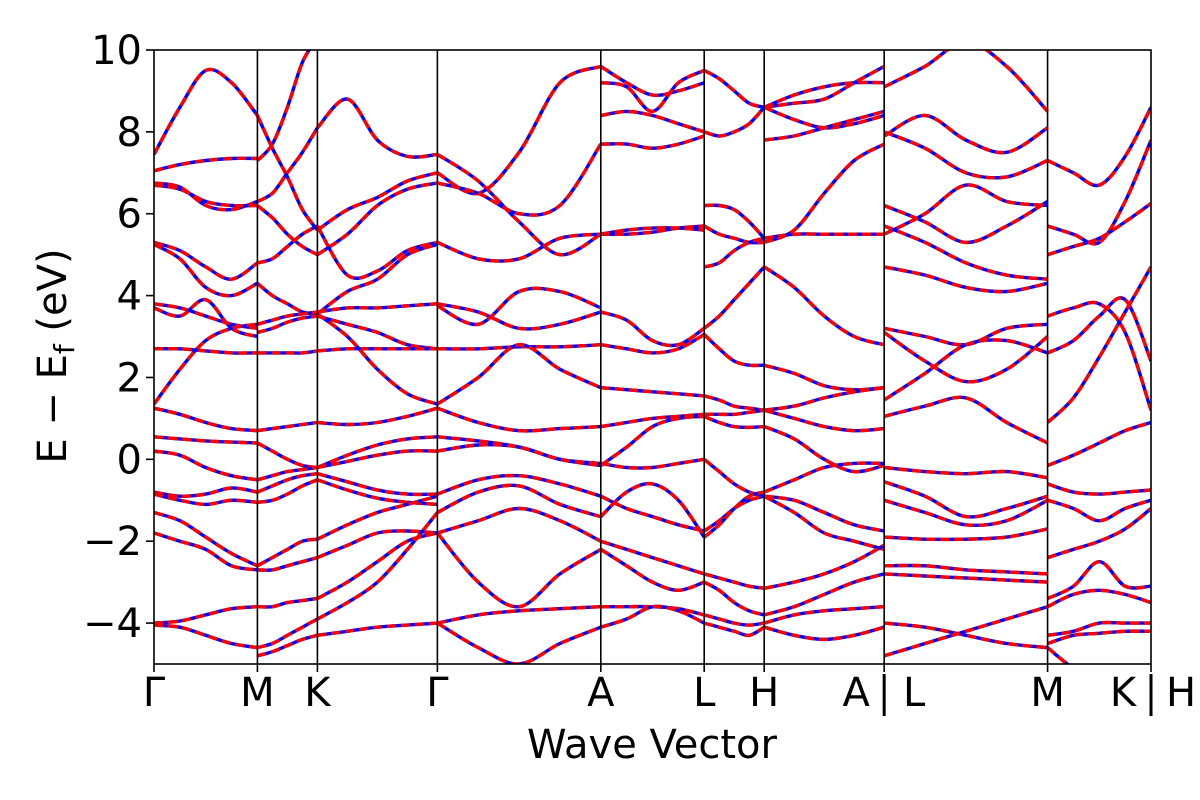  I want to click on y-tick-label: −2, so click(112, 542).